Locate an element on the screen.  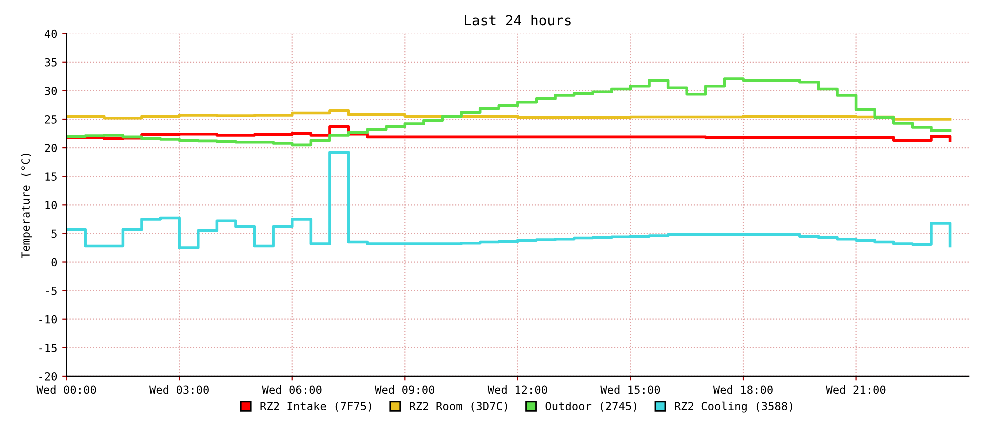
x-tick-label: Wed 03:00 is located at coordinates (179, 390).